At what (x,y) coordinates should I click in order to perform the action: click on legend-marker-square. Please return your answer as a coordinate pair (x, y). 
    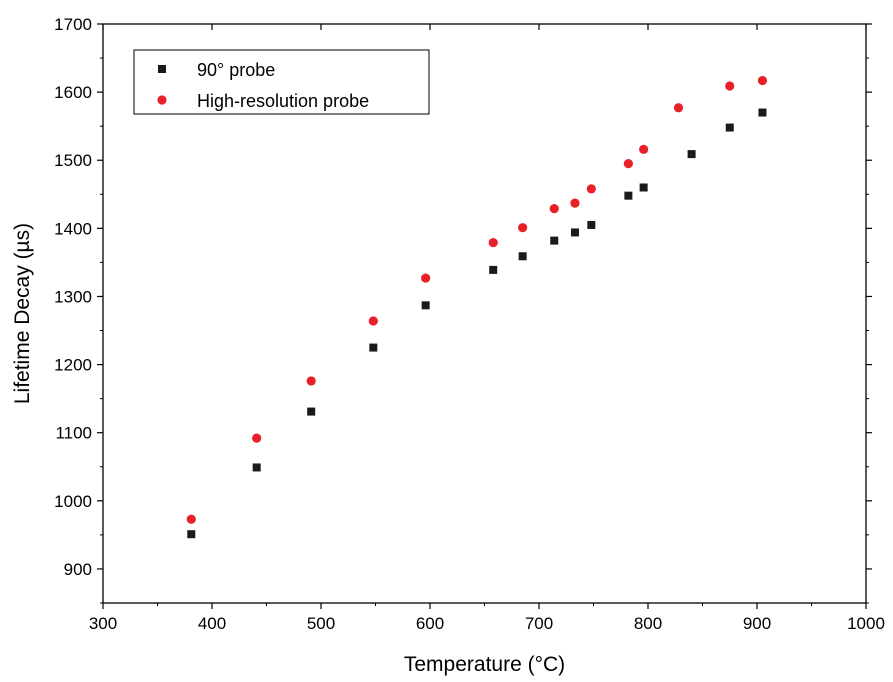
    Looking at the image, I should click on (162, 69).